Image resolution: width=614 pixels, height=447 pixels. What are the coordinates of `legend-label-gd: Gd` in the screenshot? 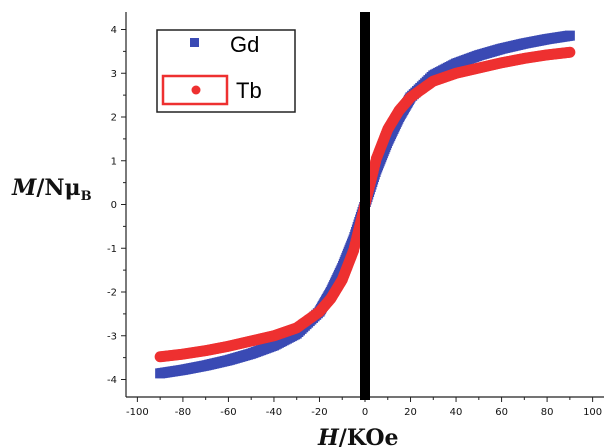 It's located at (244, 44).